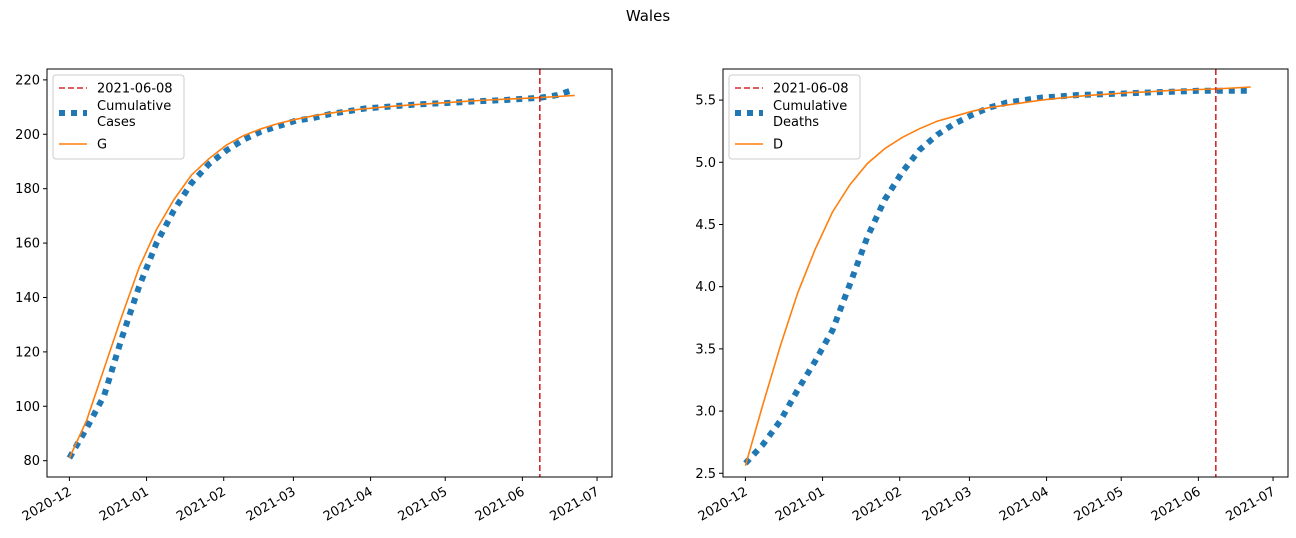 The height and width of the screenshot is (538, 1296). Describe the element at coordinates (705, 101) in the screenshot. I see `y-tick-label: 5.5` at that location.